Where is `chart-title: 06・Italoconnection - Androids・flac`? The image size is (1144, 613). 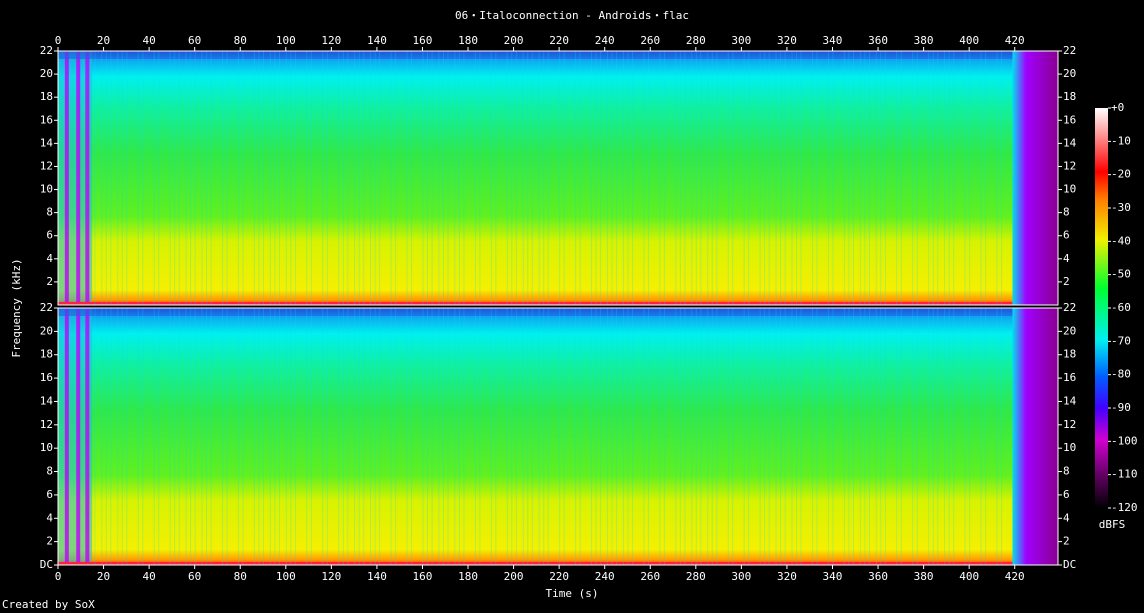 chart-title: 06・Italoconnection - Androids・flac is located at coordinates (572, 15).